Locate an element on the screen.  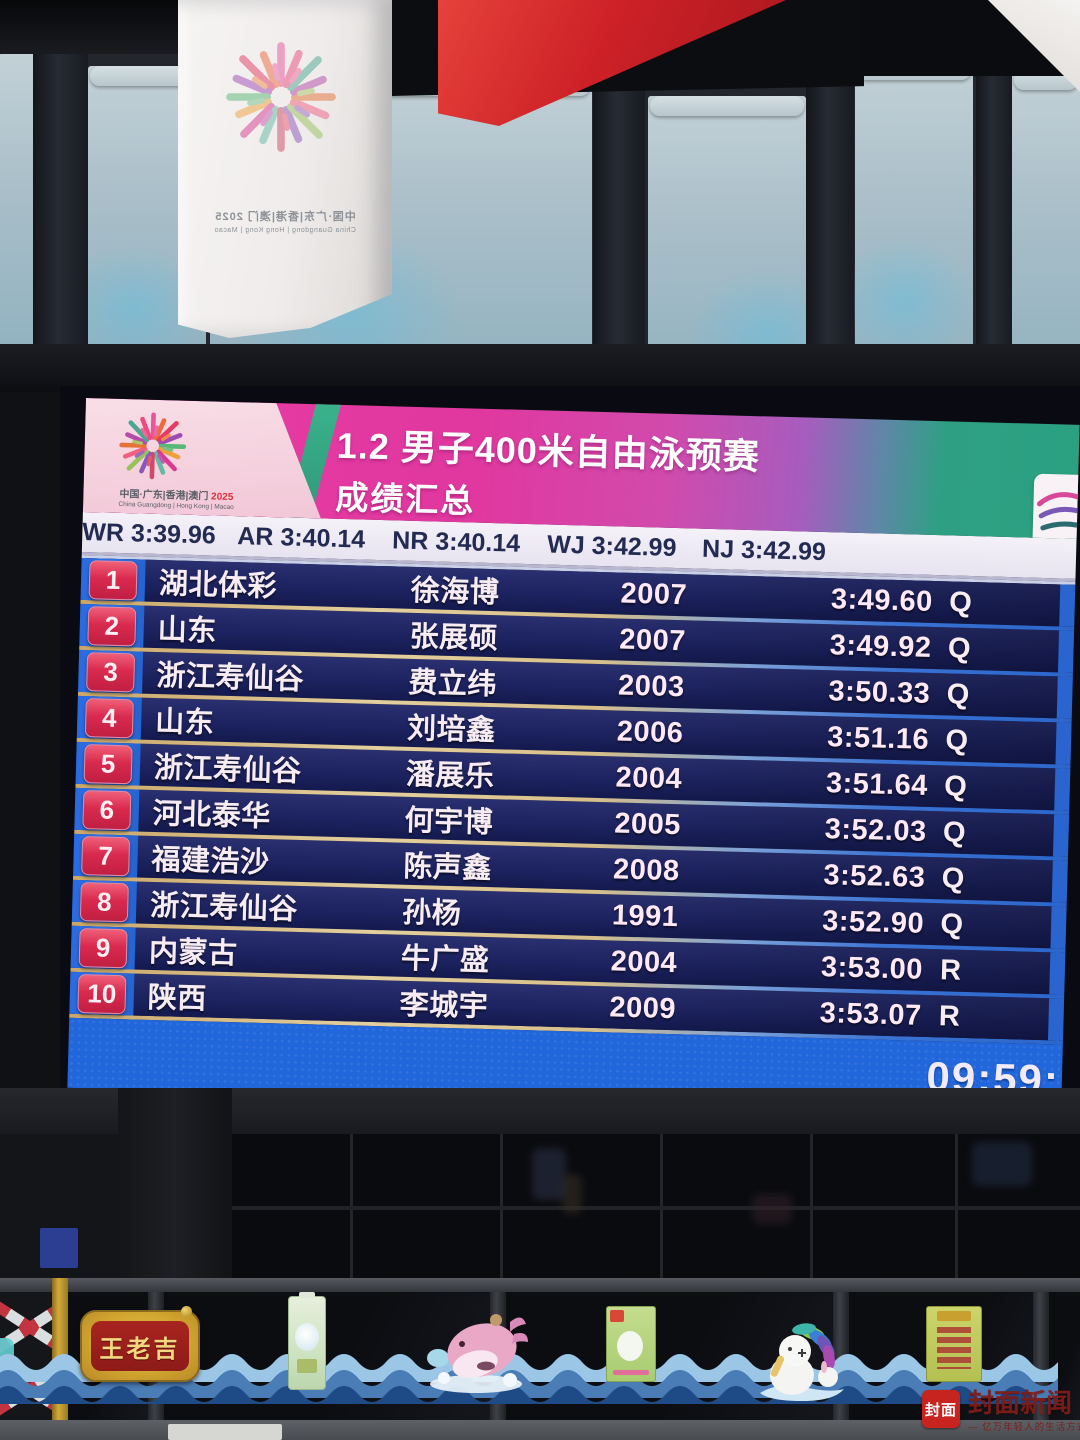
result-time-cell: 3:52.90 is located at coordinates (873, 922).